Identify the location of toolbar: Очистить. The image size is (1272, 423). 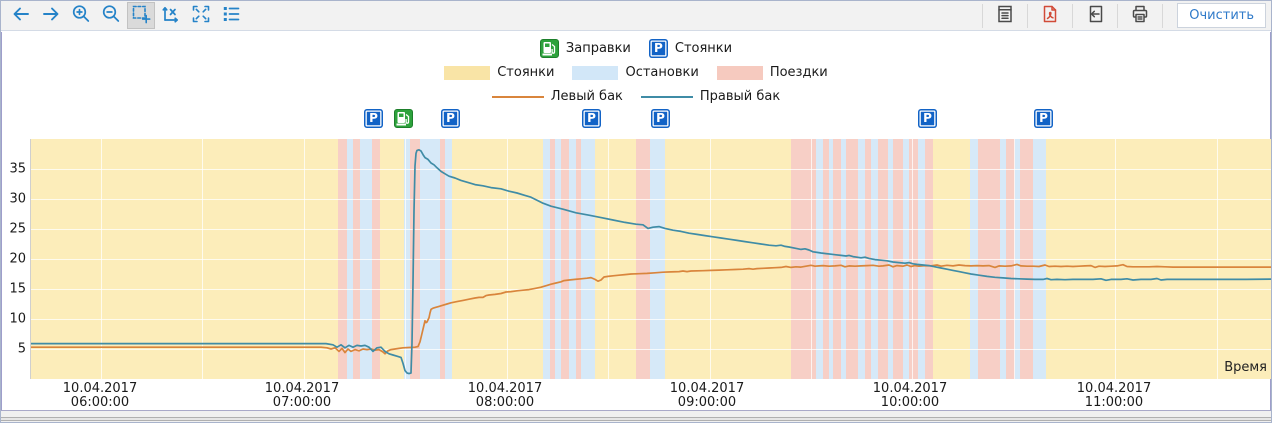
(636, 16).